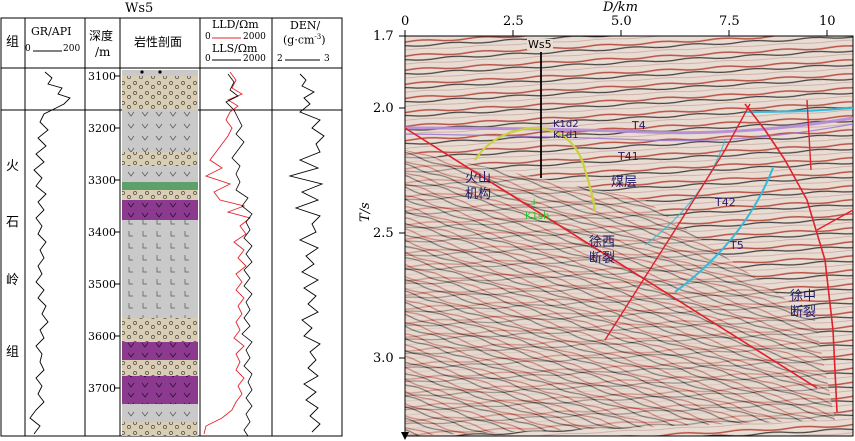  What do you see at coordinates (383, 233) in the screenshot?
I see `y-tick-2-5: 2.5` at bounding box center [383, 233].